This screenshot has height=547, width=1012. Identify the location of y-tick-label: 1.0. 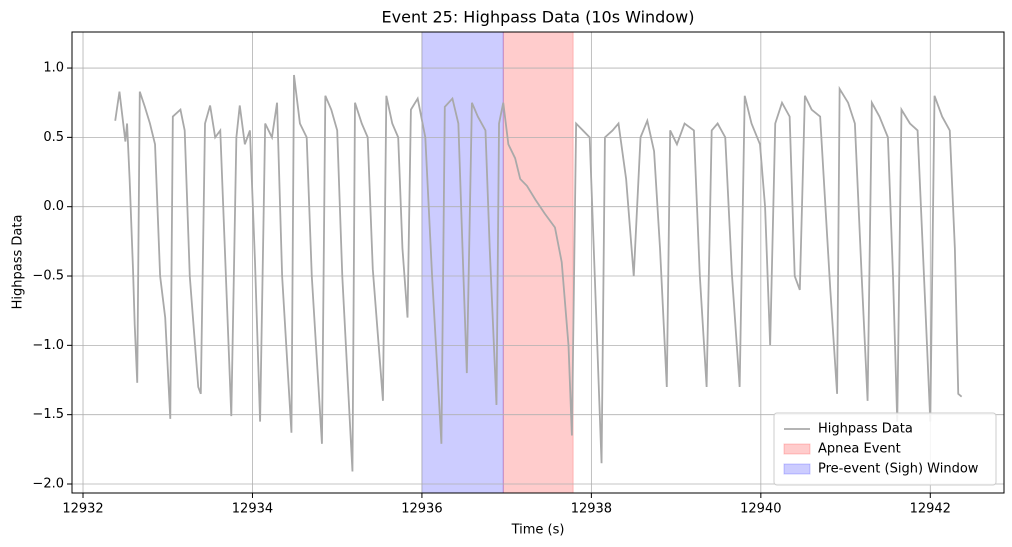
(53, 68).